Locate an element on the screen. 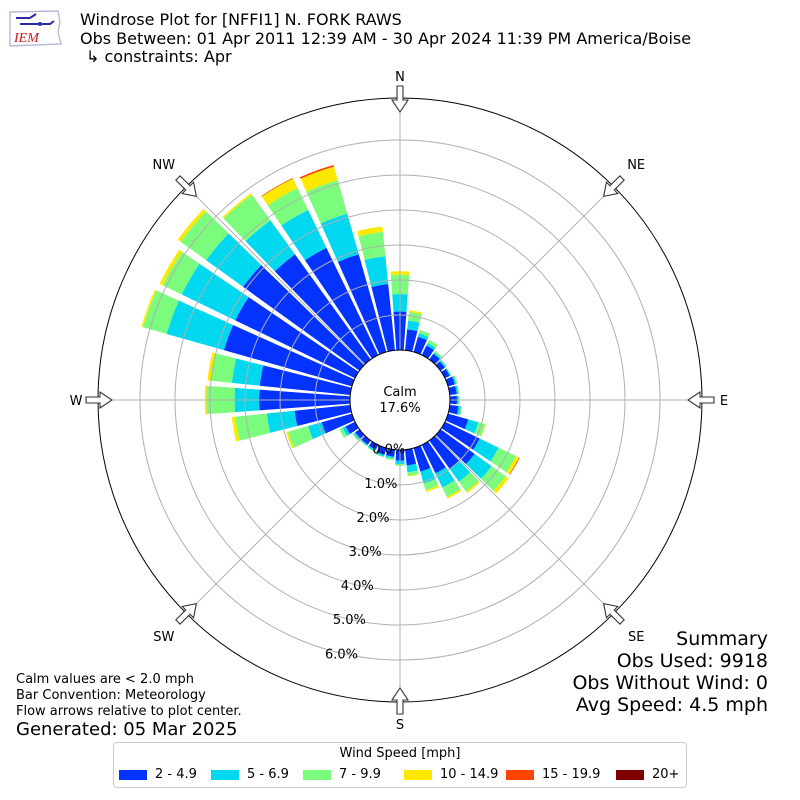 The width and height of the screenshot is (800, 800). direction-label-w: W is located at coordinates (76, 401).